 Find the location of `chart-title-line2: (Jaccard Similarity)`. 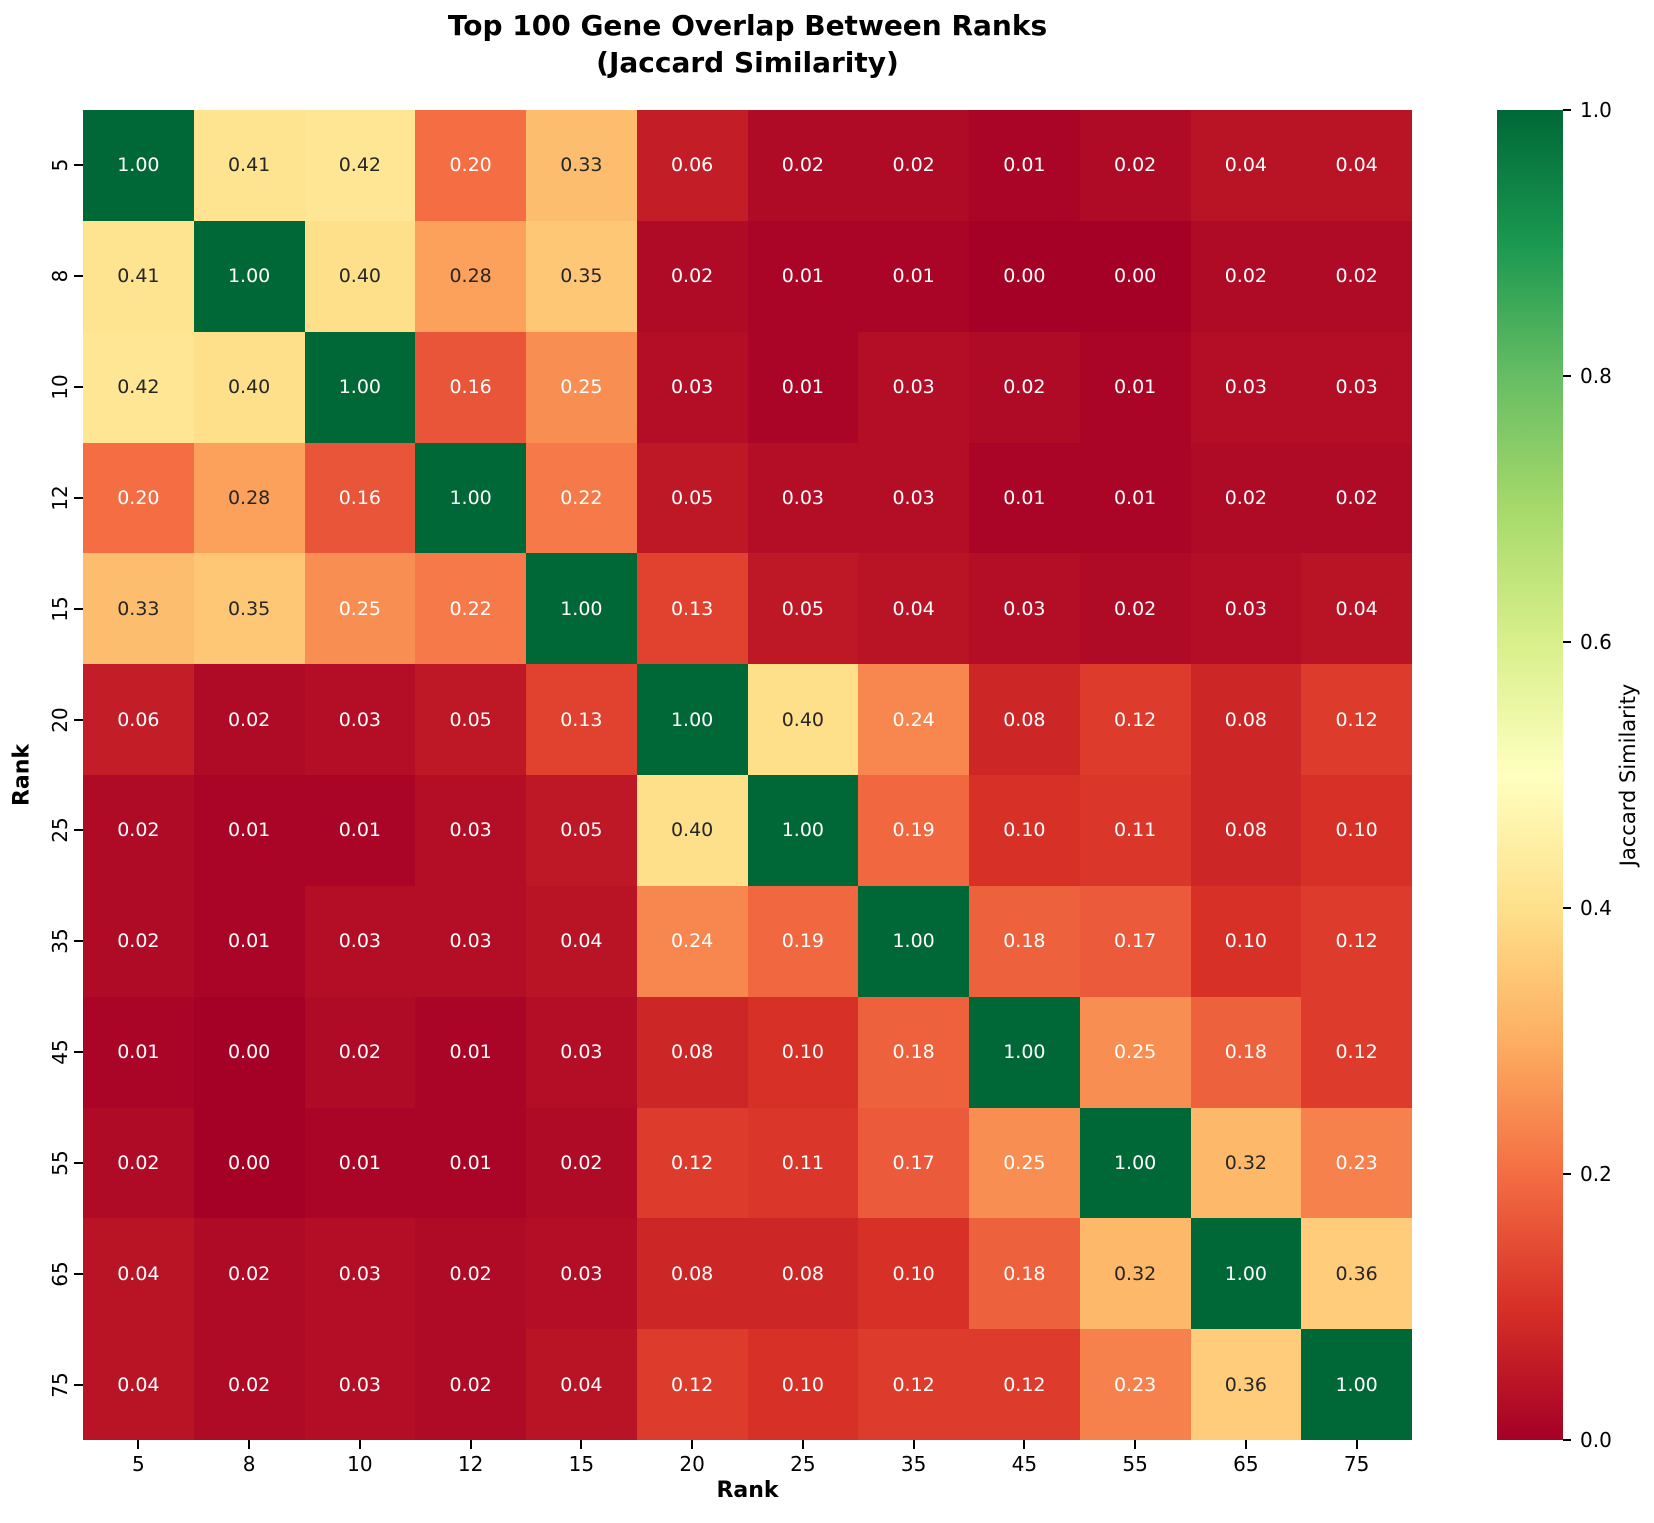

chart-title-line2: (Jaccard Similarity) is located at coordinates (747, 62).